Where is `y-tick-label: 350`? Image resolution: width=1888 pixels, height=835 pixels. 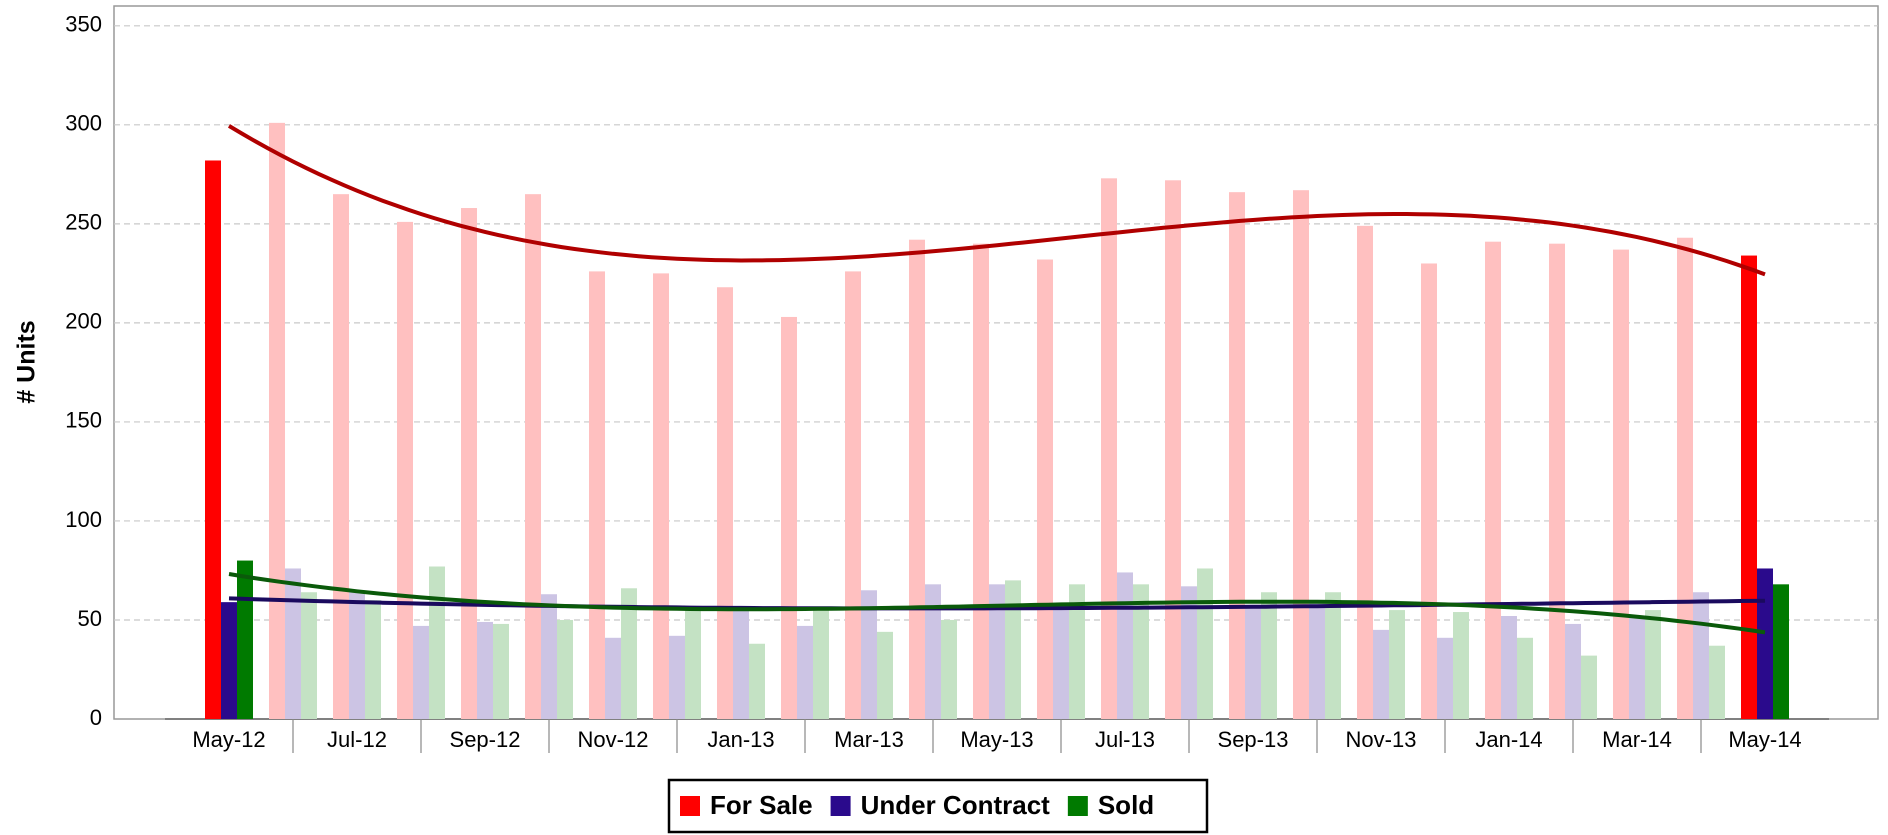 y-tick-label: 350 is located at coordinates (83, 24).